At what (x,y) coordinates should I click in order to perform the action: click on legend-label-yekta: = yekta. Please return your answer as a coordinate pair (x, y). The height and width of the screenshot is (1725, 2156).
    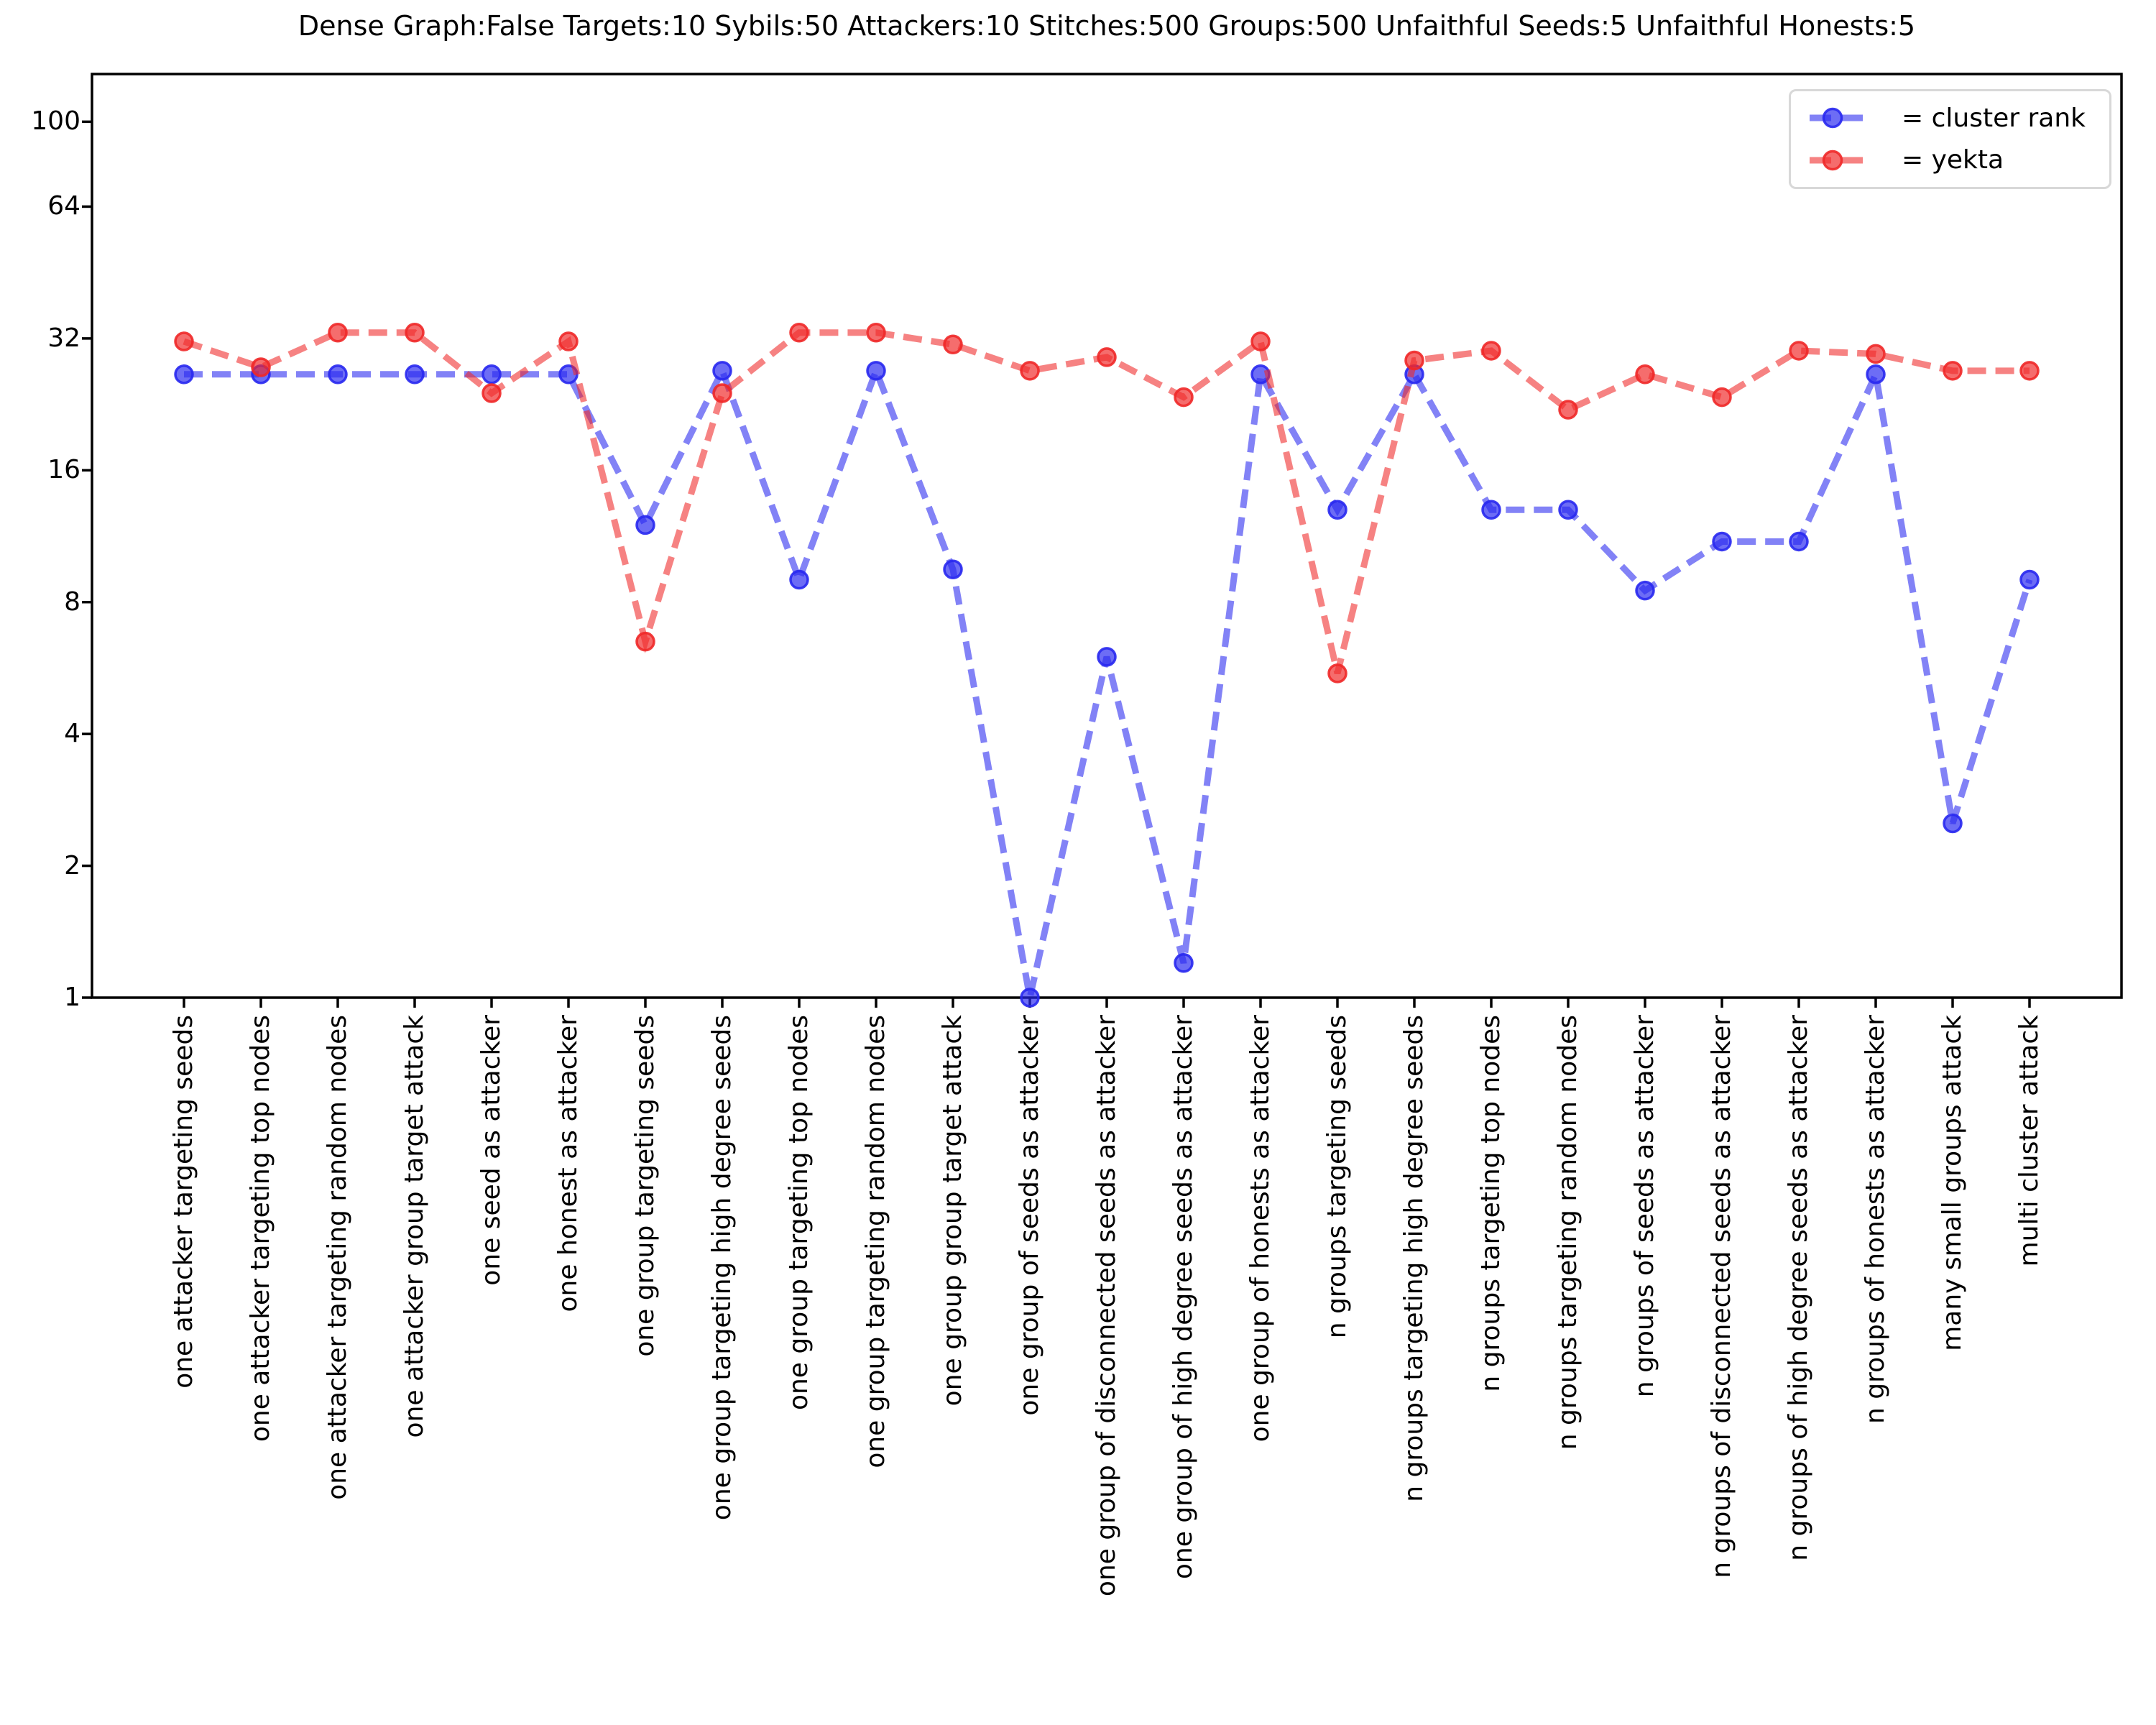
    Looking at the image, I should click on (1953, 160).